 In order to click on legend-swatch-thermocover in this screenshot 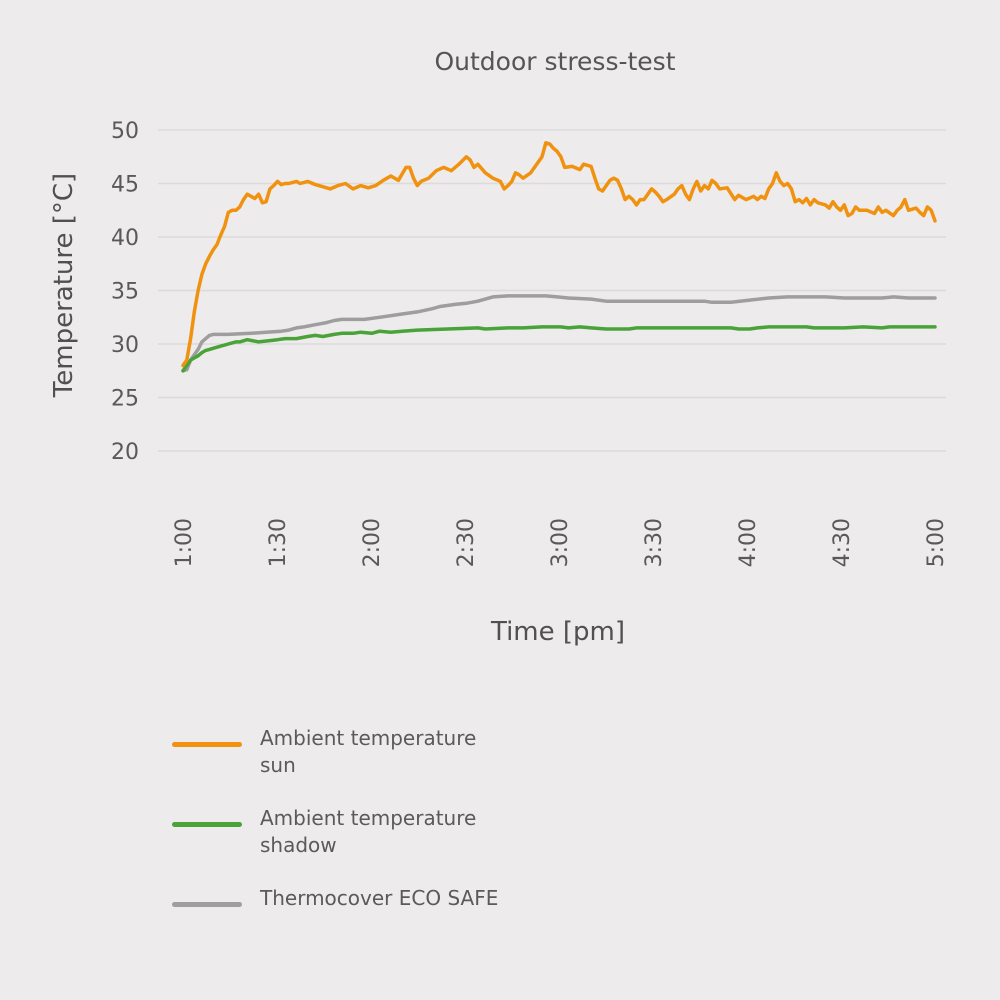, I will do `click(207, 904)`.